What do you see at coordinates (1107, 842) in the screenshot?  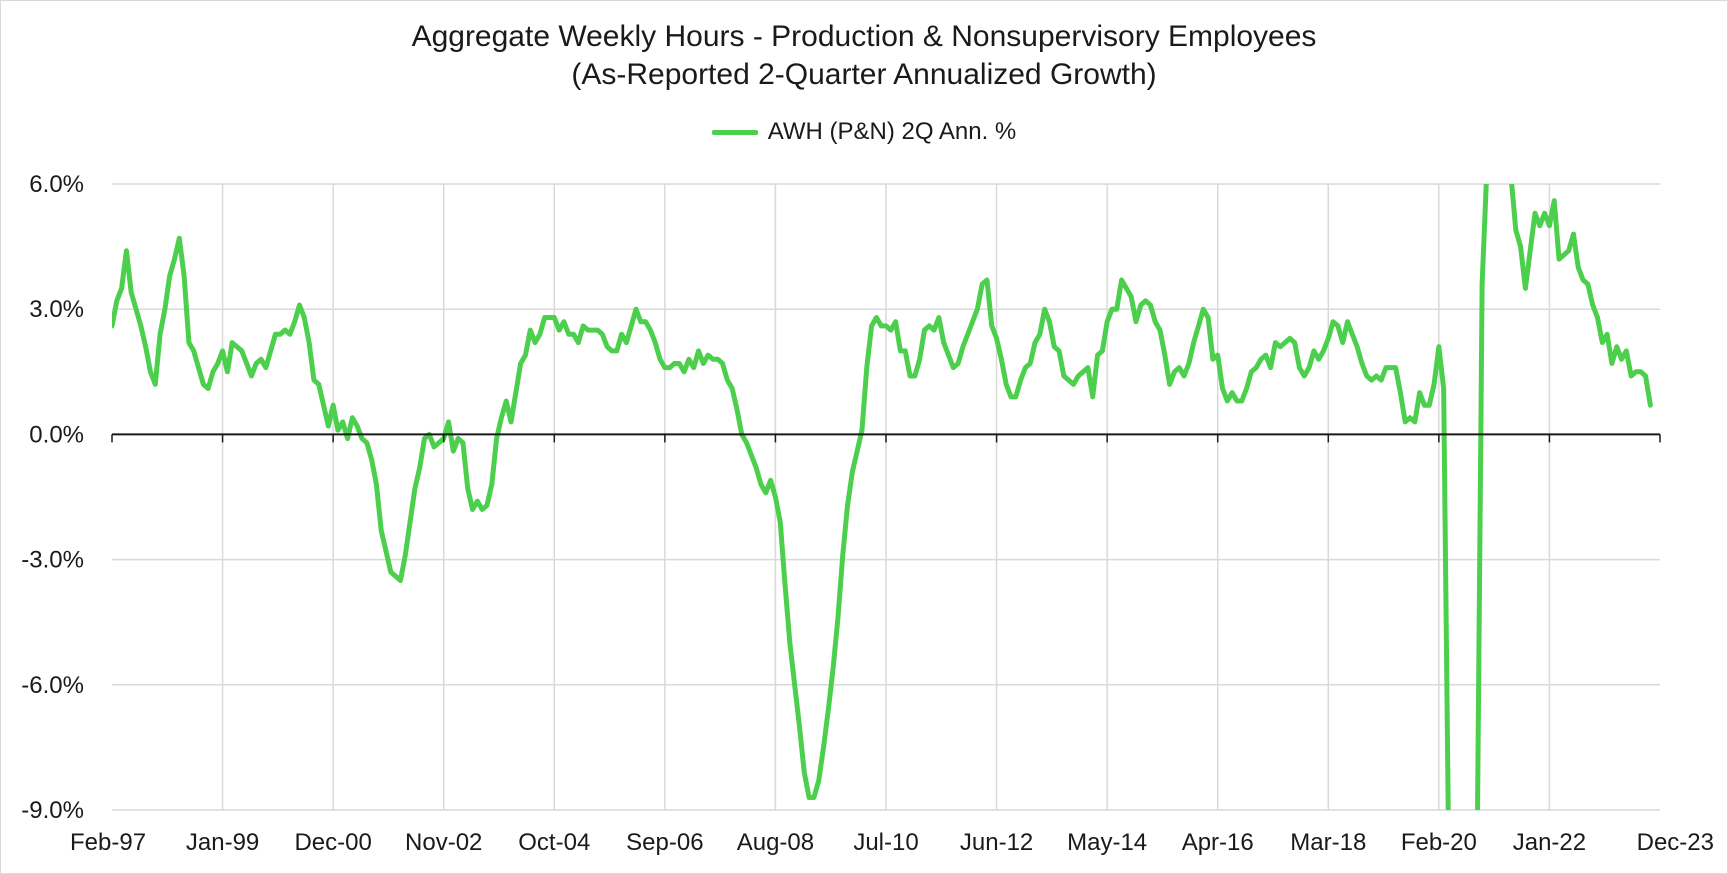 I see `x-tick-label: May-14` at bounding box center [1107, 842].